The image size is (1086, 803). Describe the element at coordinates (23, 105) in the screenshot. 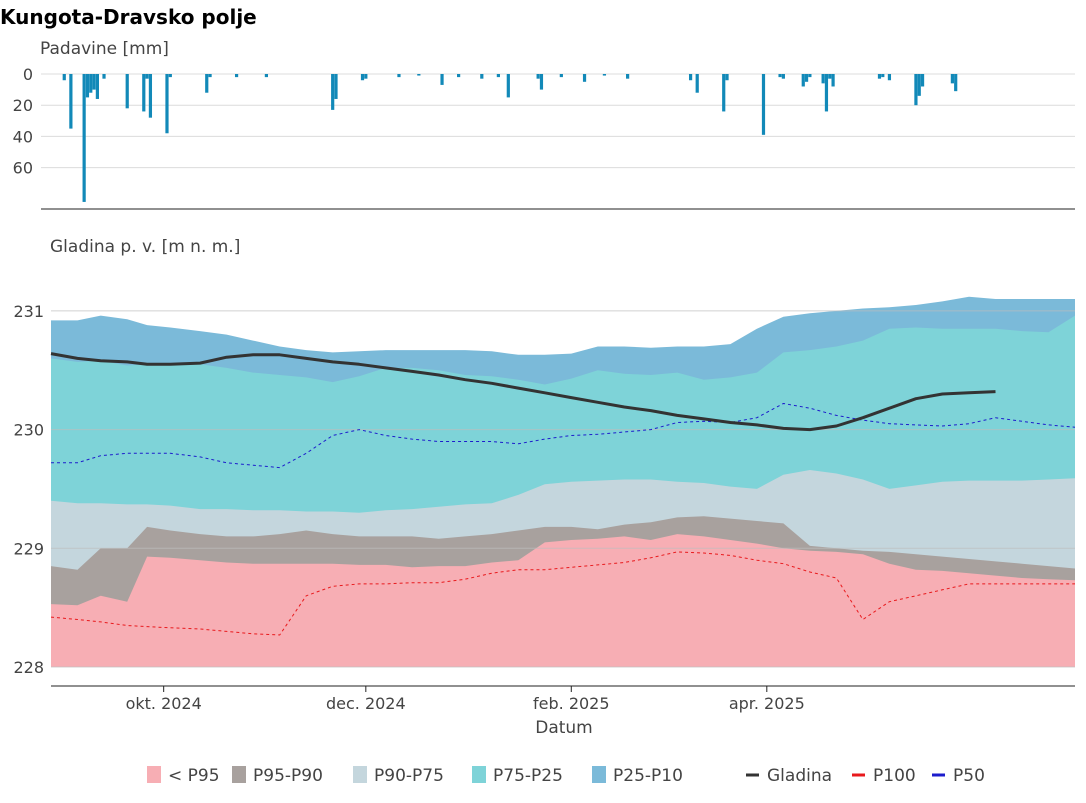

I see `precip-tick-label: 20` at that location.